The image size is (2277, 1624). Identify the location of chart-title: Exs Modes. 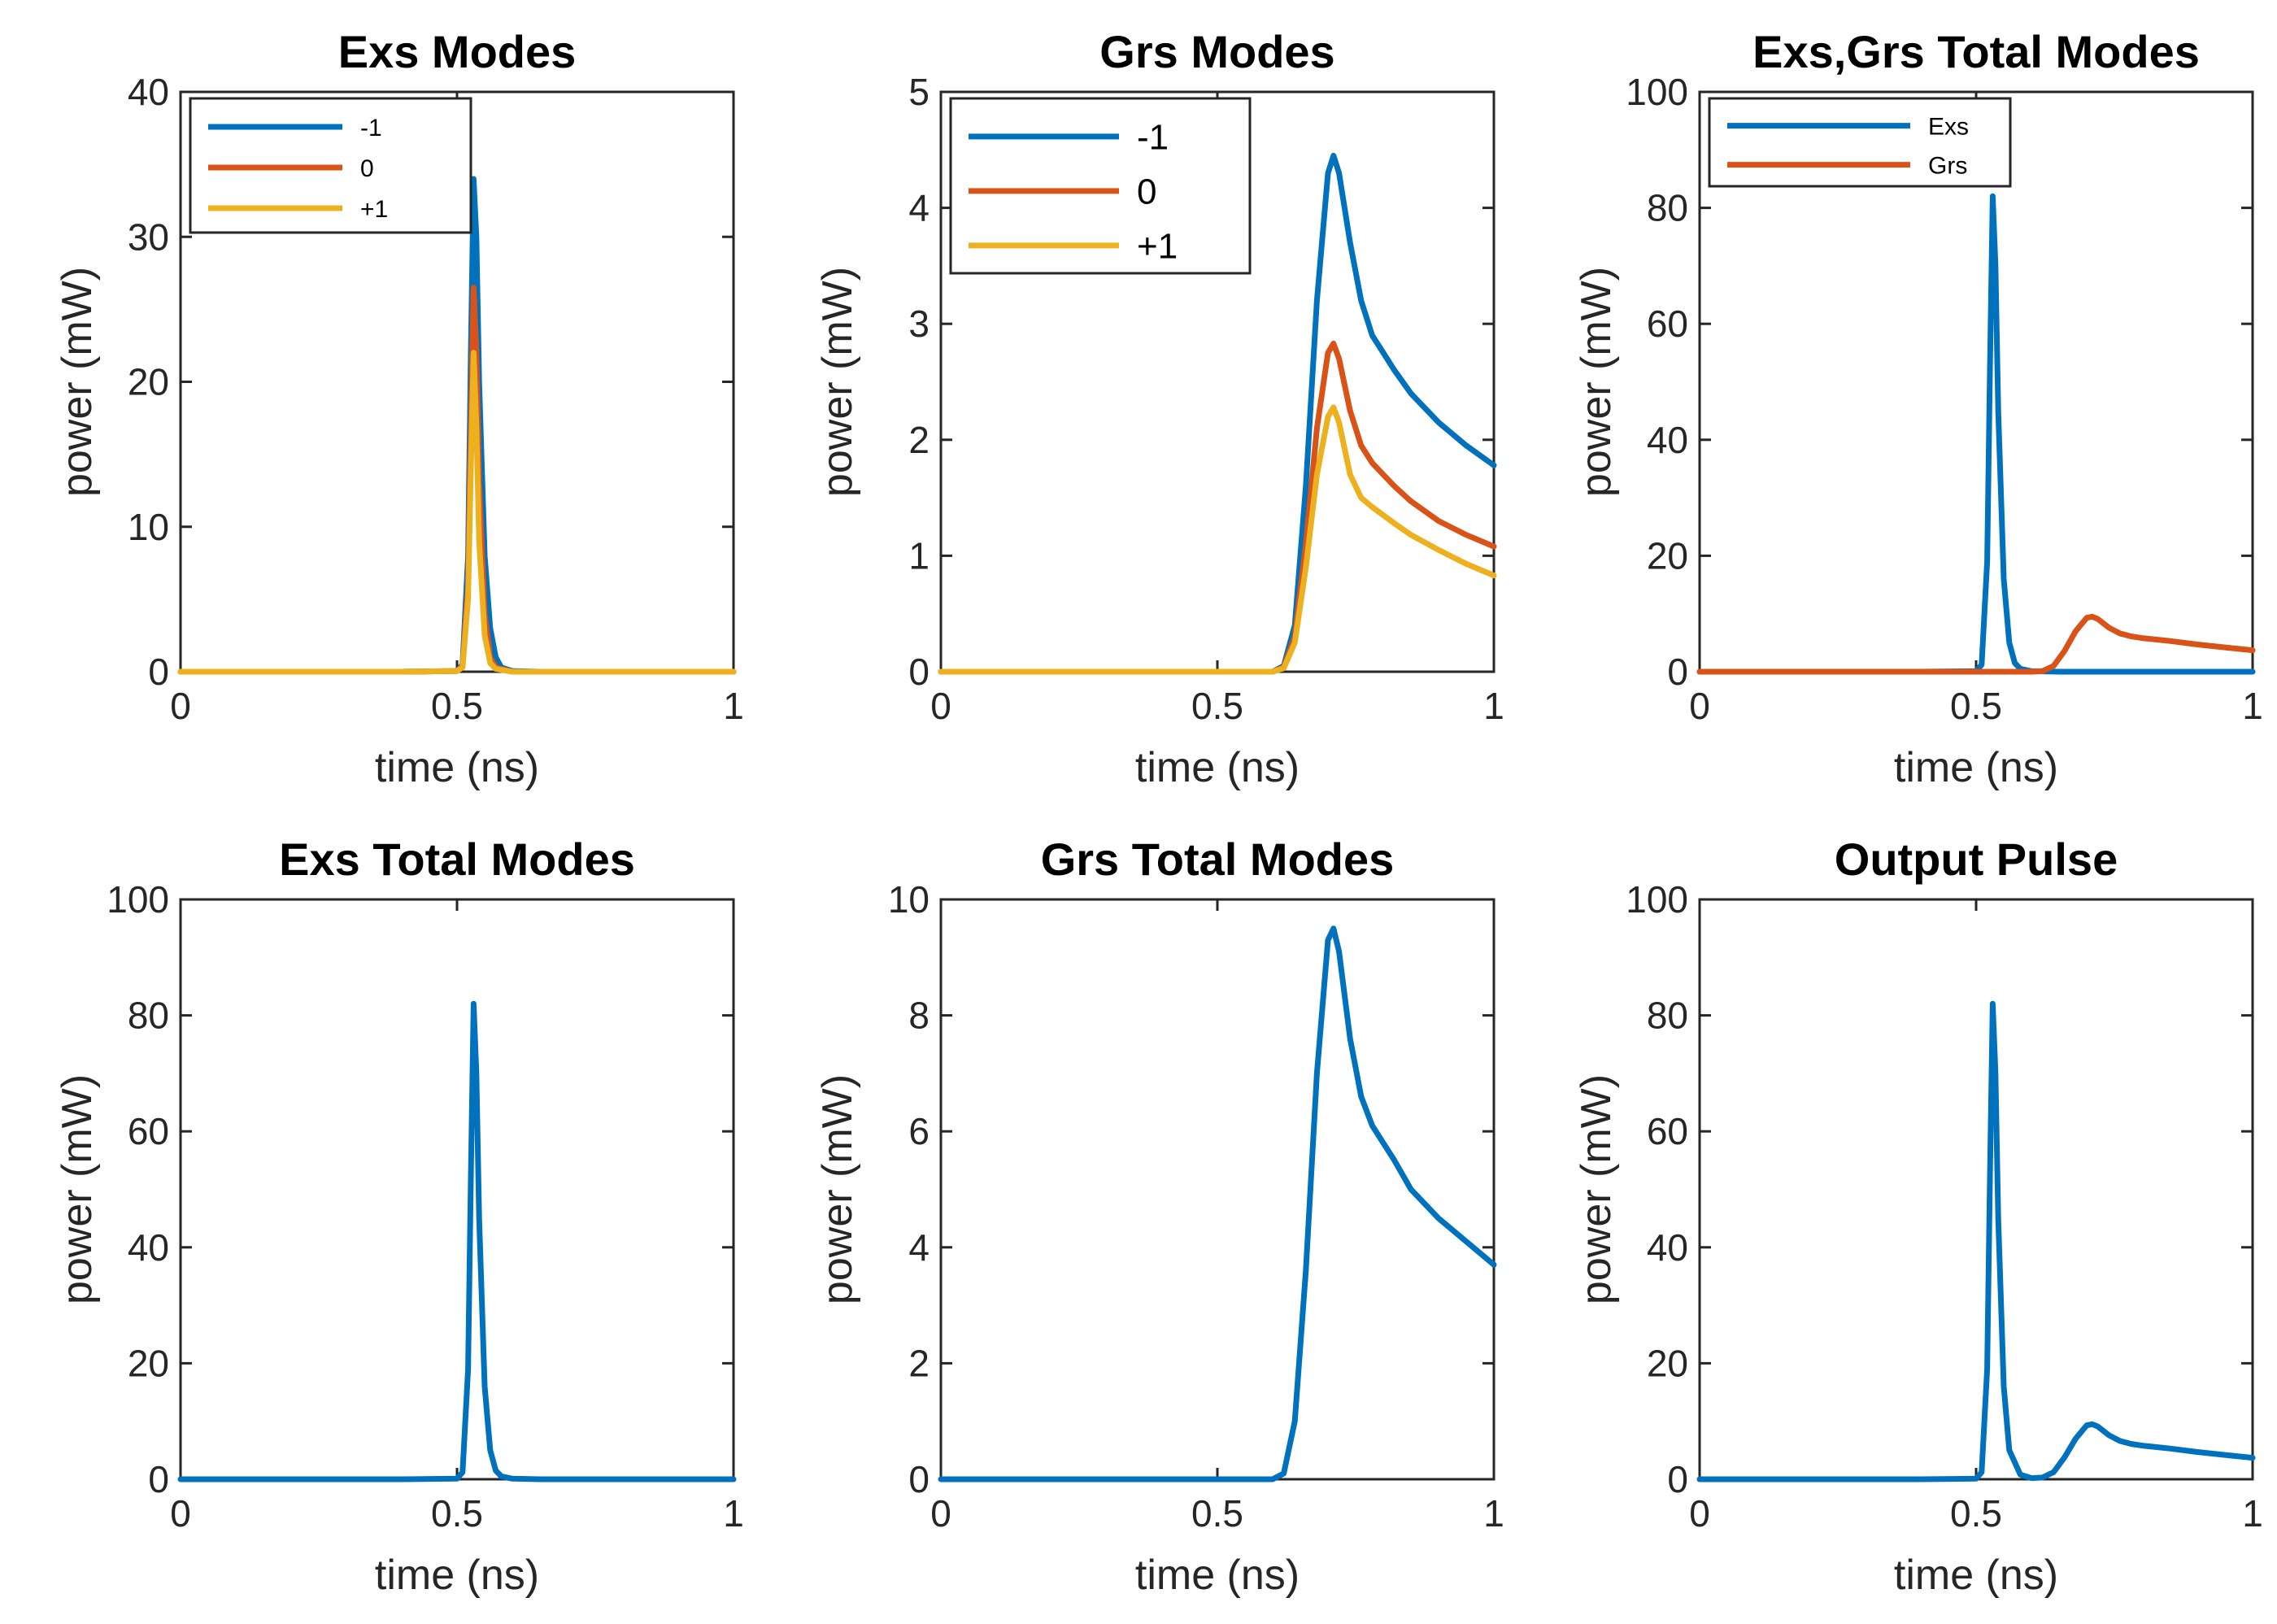
(457, 51).